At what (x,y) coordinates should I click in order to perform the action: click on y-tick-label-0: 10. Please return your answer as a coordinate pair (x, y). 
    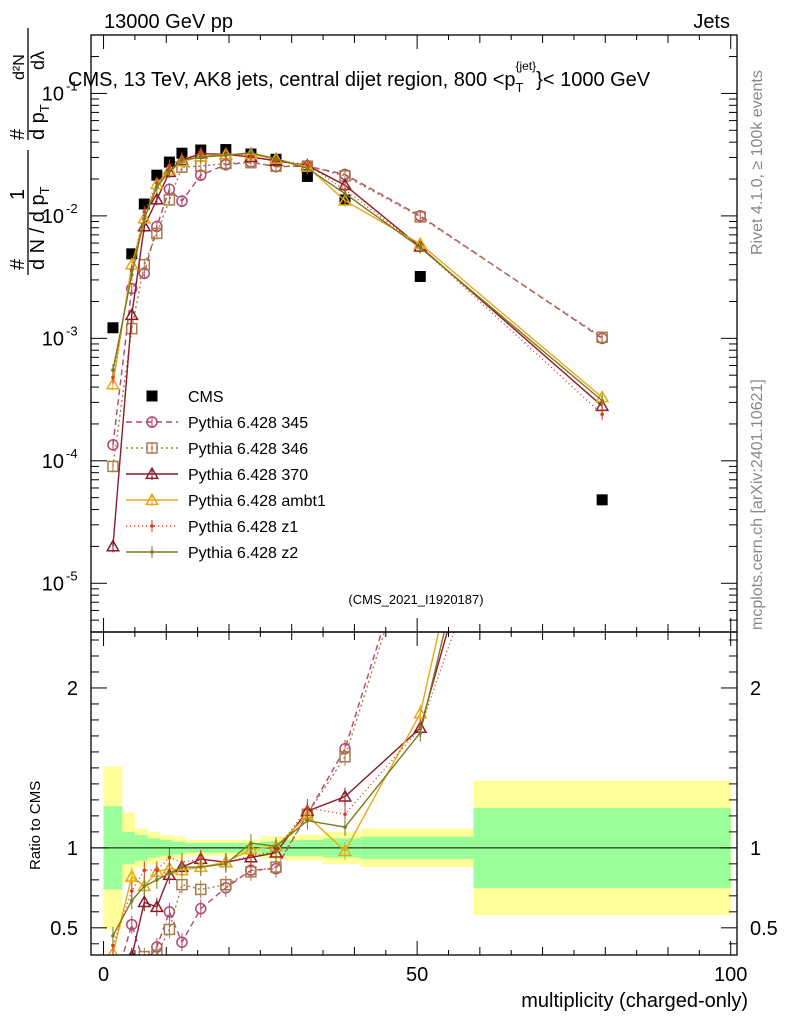
    Looking at the image, I should click on (53, 94).